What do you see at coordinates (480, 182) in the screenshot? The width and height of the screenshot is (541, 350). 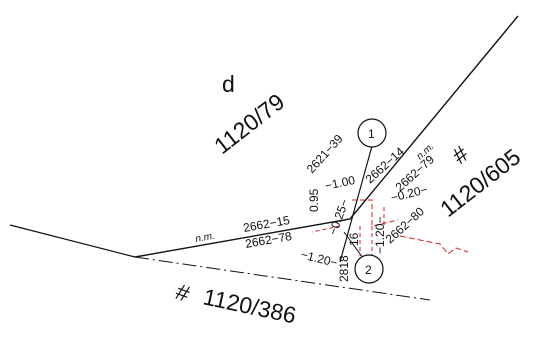 I see `parcel-1120-605: 1120/605` at bounding box center [480, 182].